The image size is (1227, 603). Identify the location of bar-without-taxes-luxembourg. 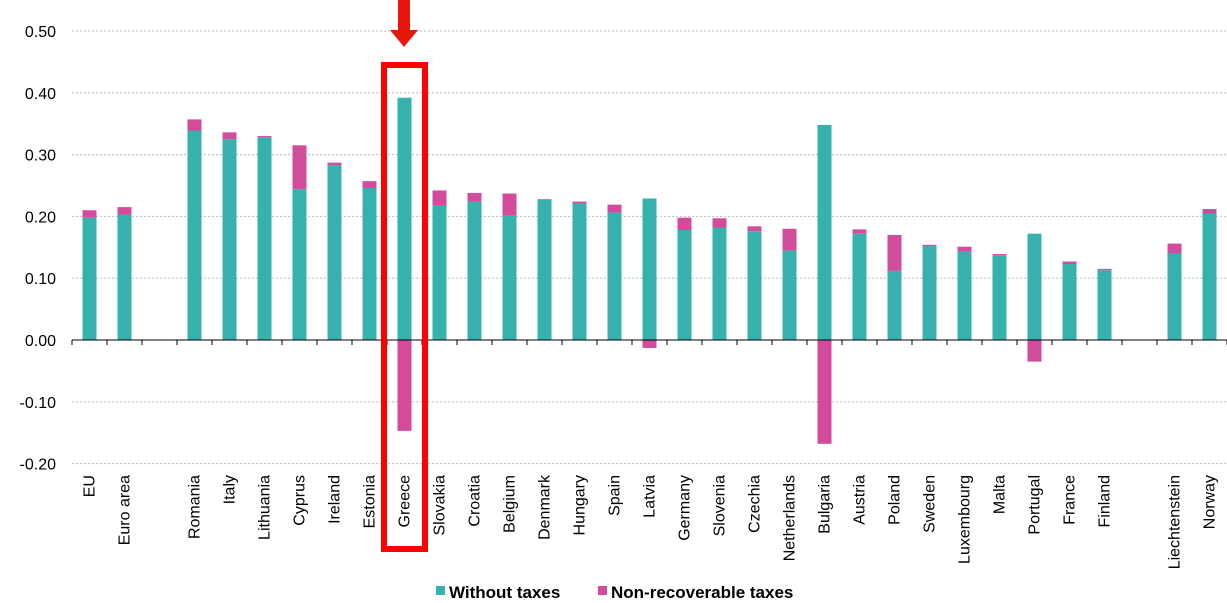
(964, 295).